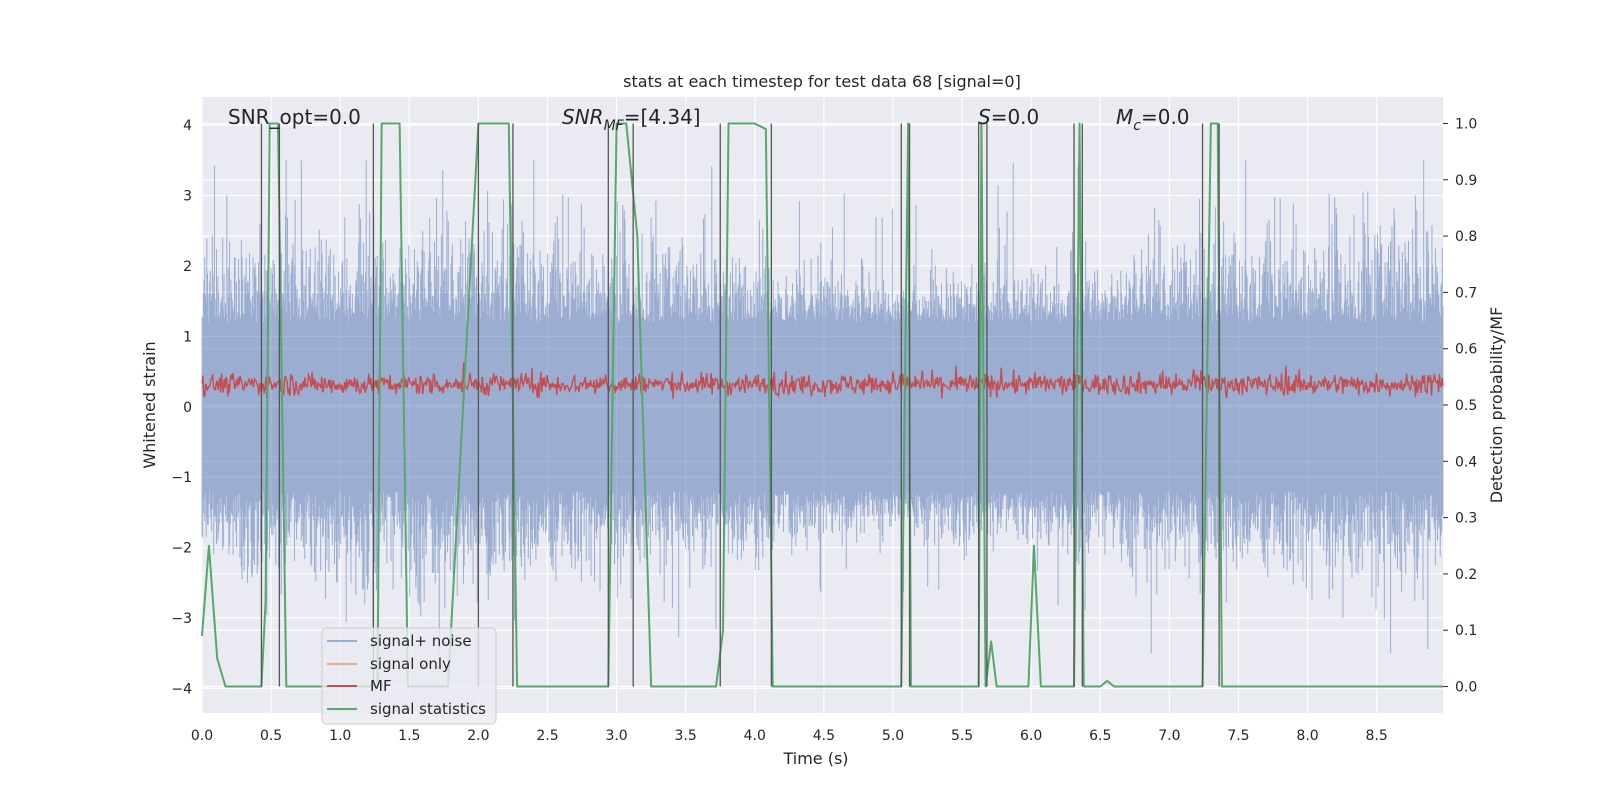 This screenshot has width=1600, height=800. Describe the element at coordinates (1466, 519) in the screenshot. I see `y-right-tick-label: 0.3` at that location.